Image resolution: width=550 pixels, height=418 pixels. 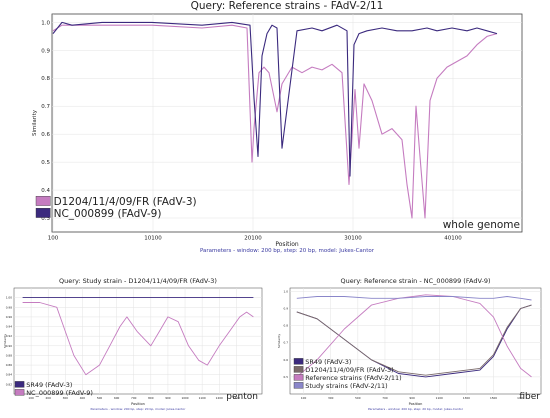 I want to click on x-tick-label: 40100, so click(x=453, y=239).